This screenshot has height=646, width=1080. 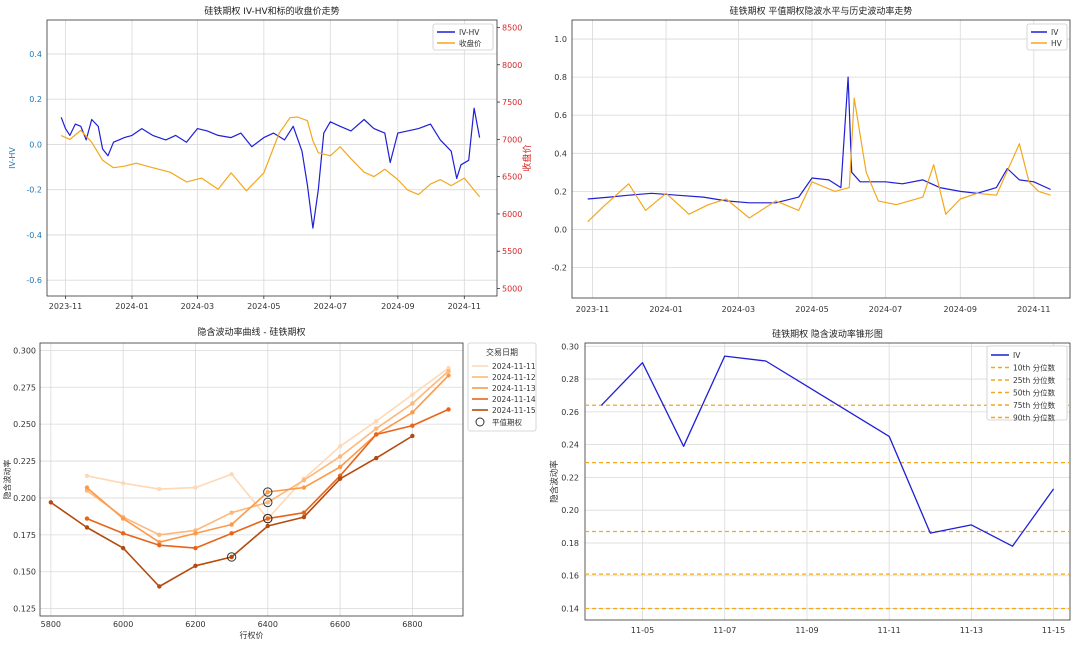 I want to click on y-tick-label: 0.300, so click(x=24, y=350).